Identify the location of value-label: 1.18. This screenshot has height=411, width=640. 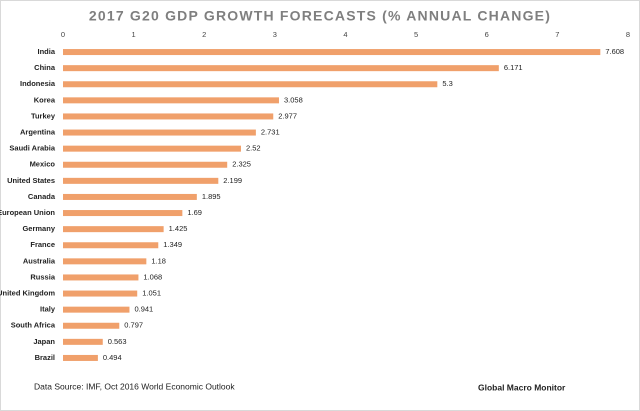
(158, 260).